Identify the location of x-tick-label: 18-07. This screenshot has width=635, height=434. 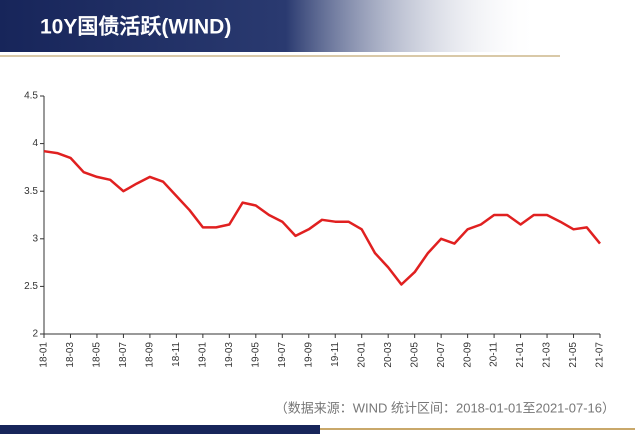
(123, 355).